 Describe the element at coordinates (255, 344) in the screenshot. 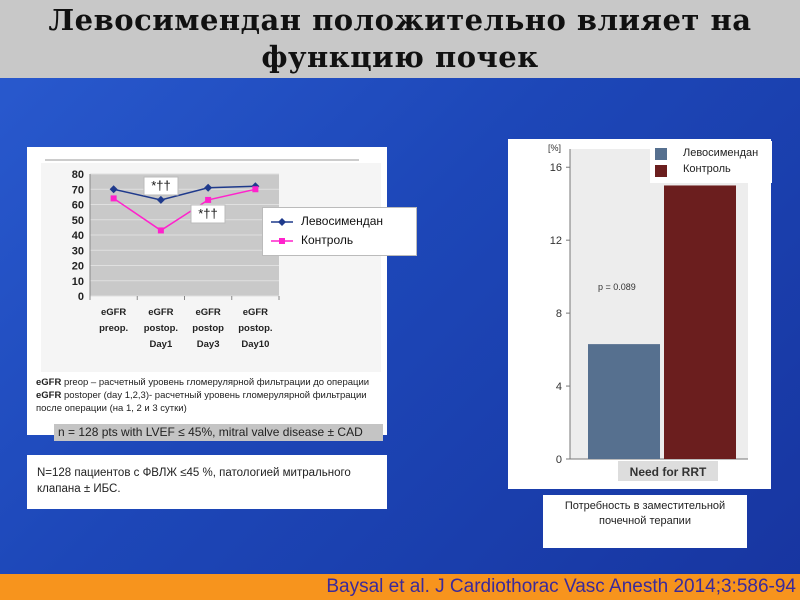

I see `x-tick-label: Day10` at that location.